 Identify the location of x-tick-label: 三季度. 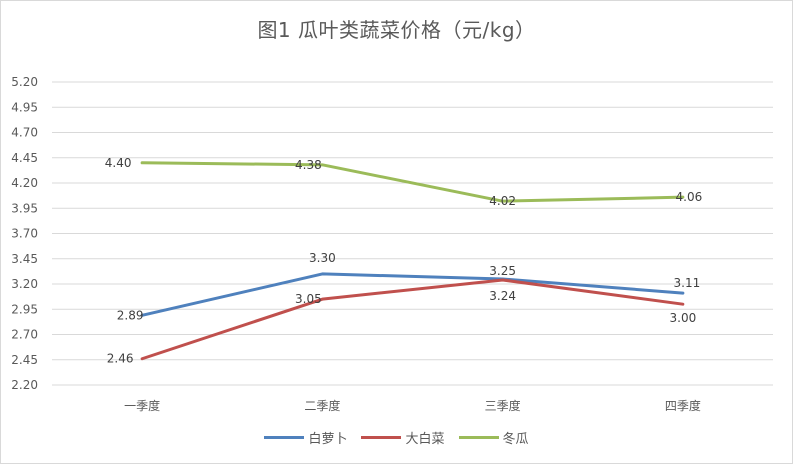
(503, 405).